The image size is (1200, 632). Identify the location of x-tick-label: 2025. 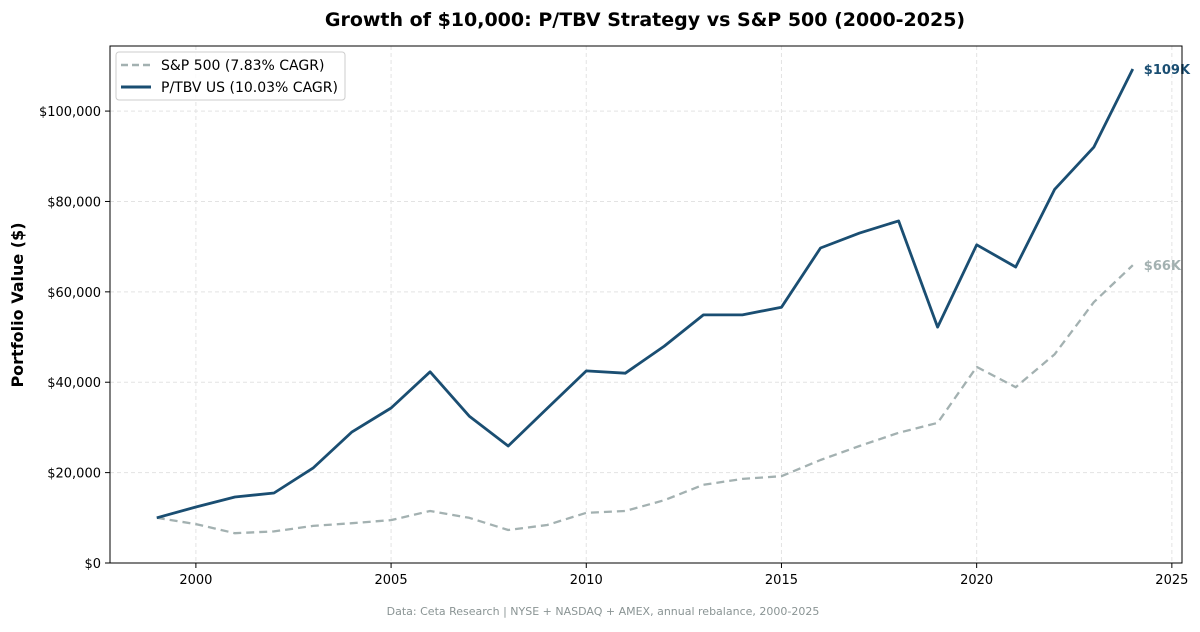
(1171, 580).